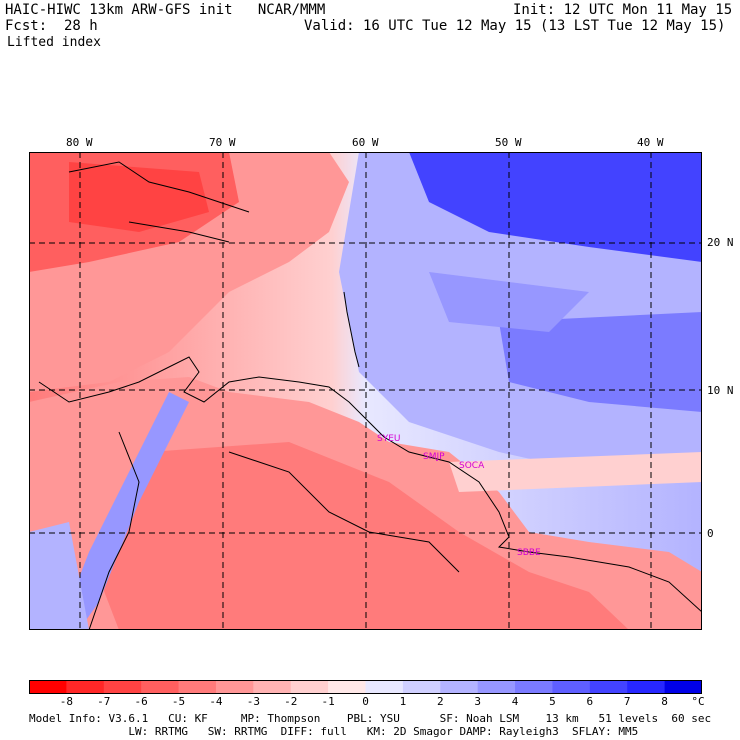 This screenshot has width=740, height=740. I want to click on colorbar-label: -8, so click(66, 701).